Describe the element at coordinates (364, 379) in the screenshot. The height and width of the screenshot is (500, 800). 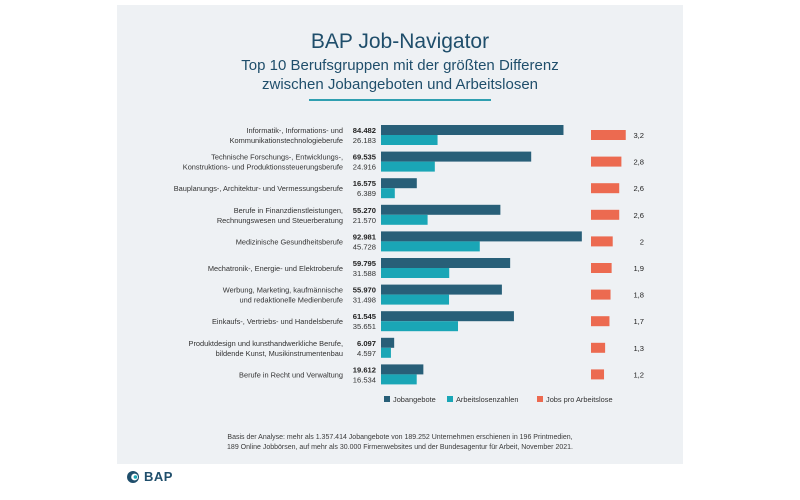
I see `label-arbeitslosenzahlen: 16.534` at that location.